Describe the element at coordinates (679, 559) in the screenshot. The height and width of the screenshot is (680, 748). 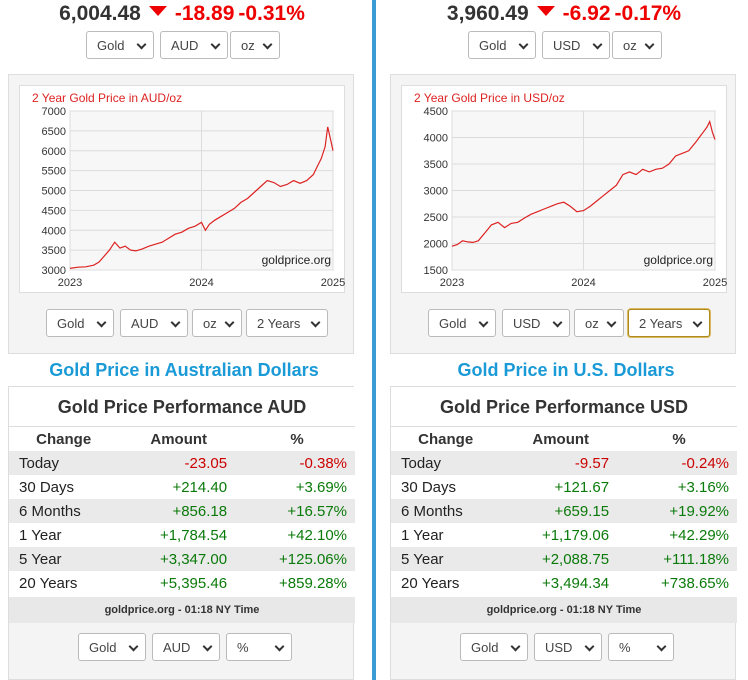
I see `row-percent: +111.18%` at that location.